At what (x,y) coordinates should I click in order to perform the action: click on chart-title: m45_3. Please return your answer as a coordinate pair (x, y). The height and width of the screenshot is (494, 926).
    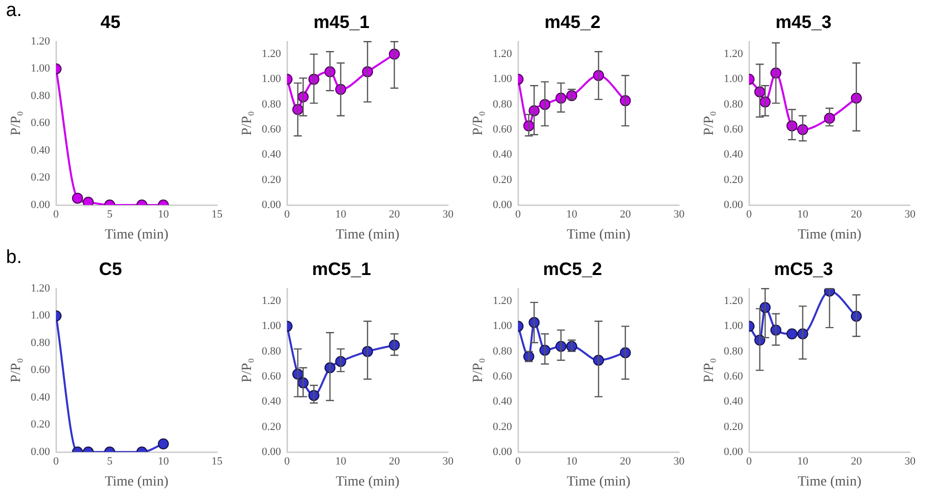
    Looking at the image, I should click on (803, 22).